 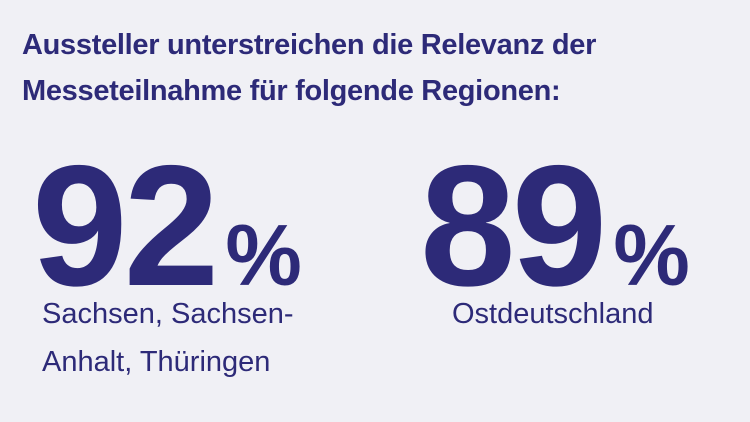 What do you see at coordinates (168, 314) in the screenshot?
I see `label-line: Sachsen, Sachsen-` at bounding box center [168, 314].